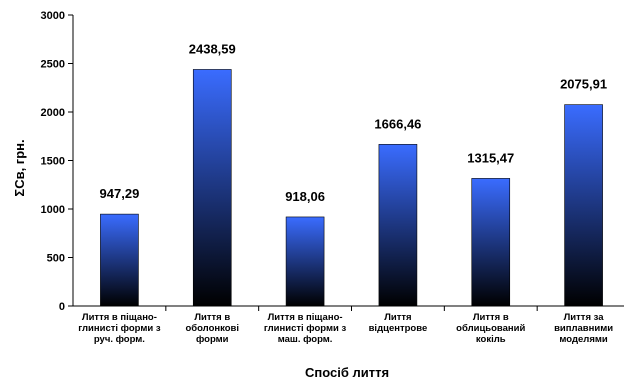 The width and height of the screenshot is (624, 385). I want to click on x-category-label: Лиття за виплавними моделями, so click(583, 328).